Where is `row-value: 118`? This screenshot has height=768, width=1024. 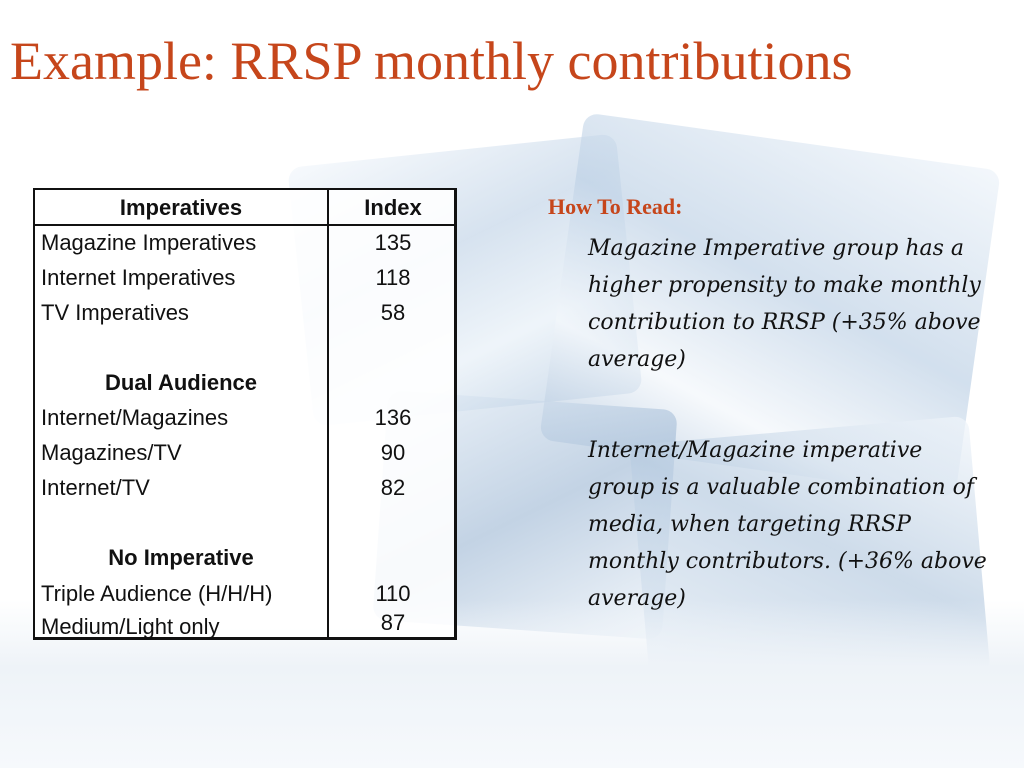 row-value: 118 is located at coordinates (393, 277).